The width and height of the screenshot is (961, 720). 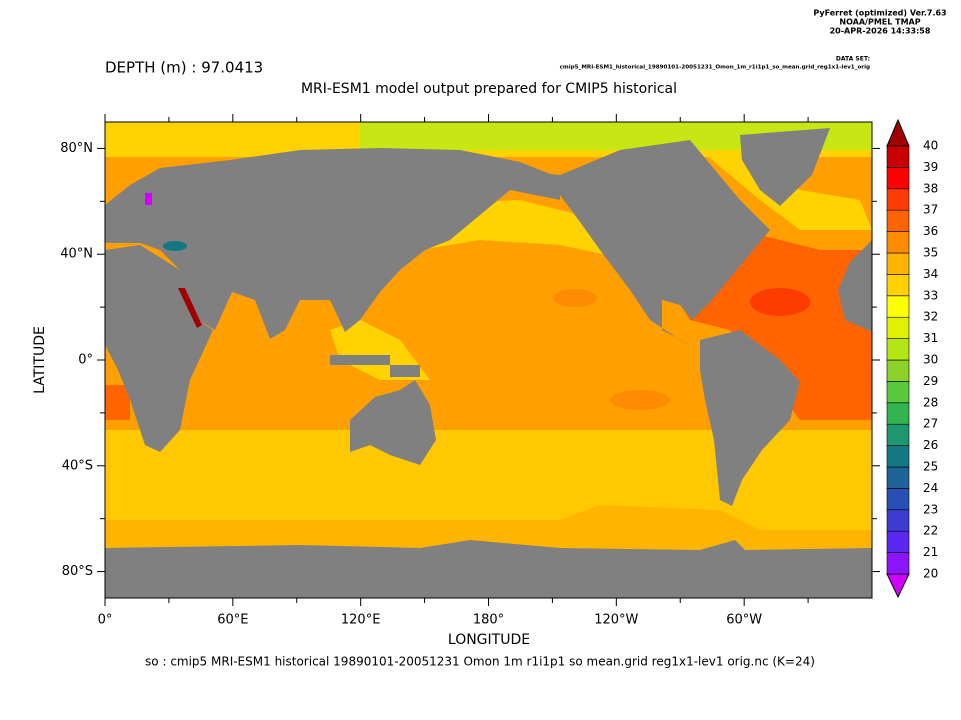 I want to click on colorbar-label: 39, so click(x=930, y=167).